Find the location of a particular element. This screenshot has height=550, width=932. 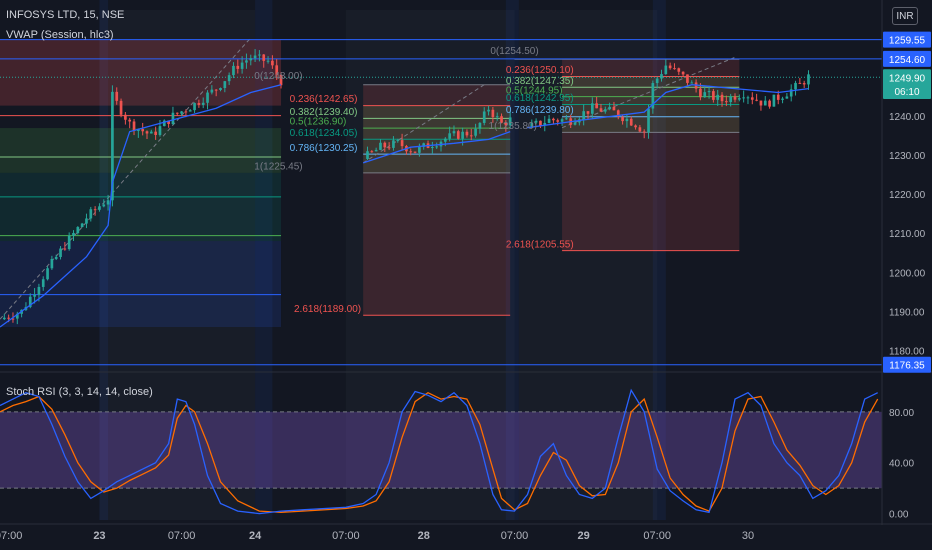

price-badge-label: 1249.90 is located at coordinates (907, 78).